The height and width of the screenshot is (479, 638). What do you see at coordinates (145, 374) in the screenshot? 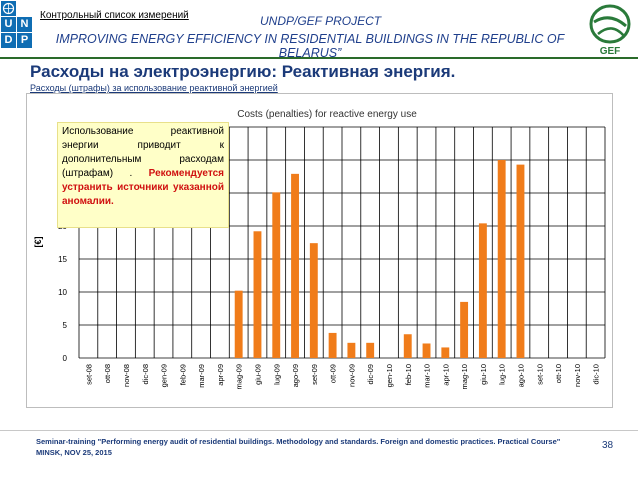
I see `x-tick-label: dic-08` at bounding box center [145, 374].